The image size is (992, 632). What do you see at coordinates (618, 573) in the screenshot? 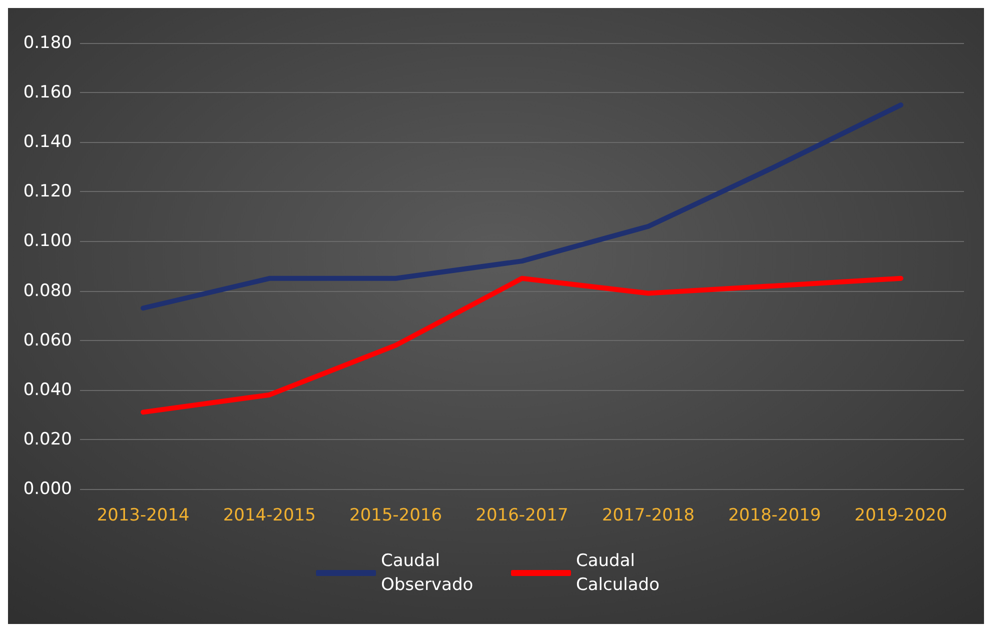
I see `legend-label: Caudal Calculado` at bounding box center [618, 573].